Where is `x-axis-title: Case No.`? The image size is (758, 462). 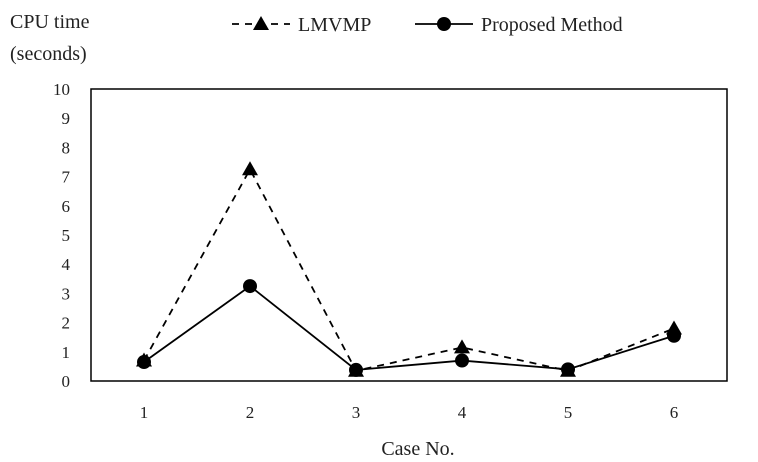
x-axis-title: Case No. is located at coordinates (417, 449).